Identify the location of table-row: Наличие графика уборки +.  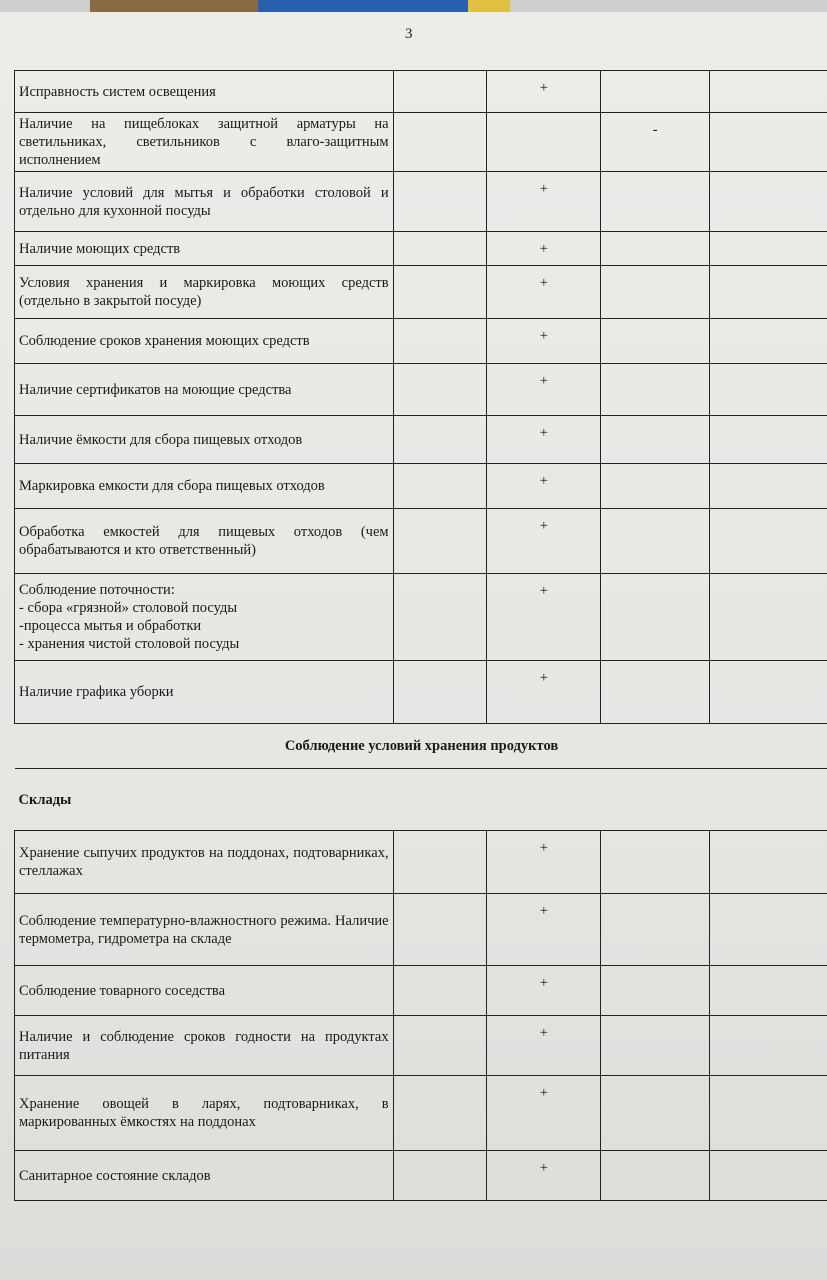
(420, 692).